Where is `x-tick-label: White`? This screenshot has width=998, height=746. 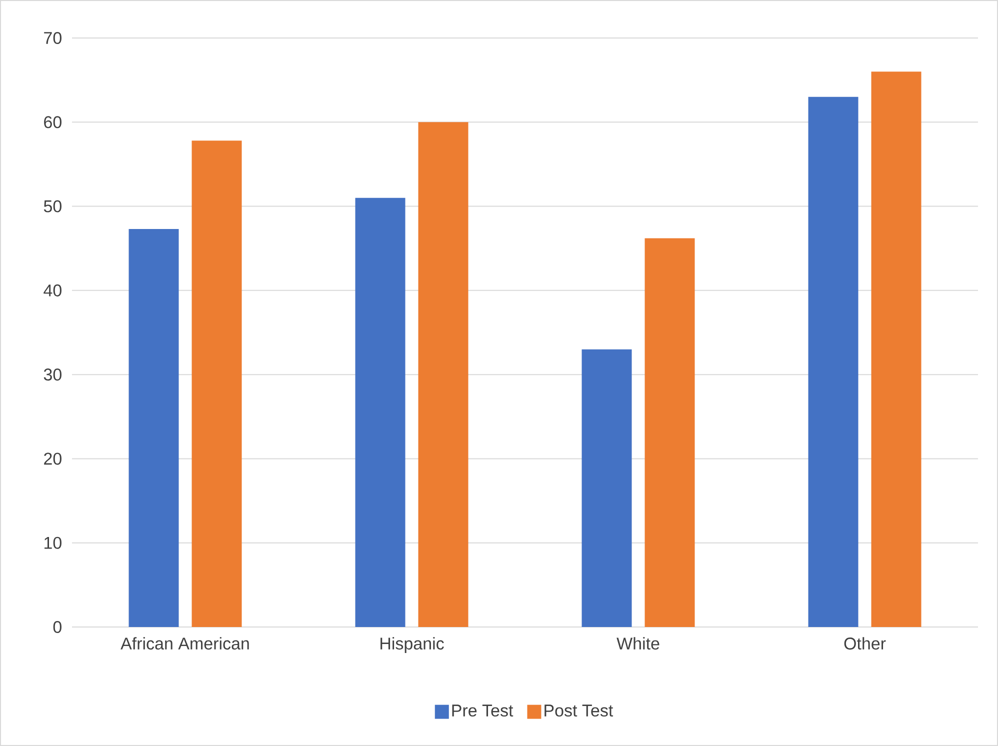 x-tick-label: White is located at coordinates (638, 643).